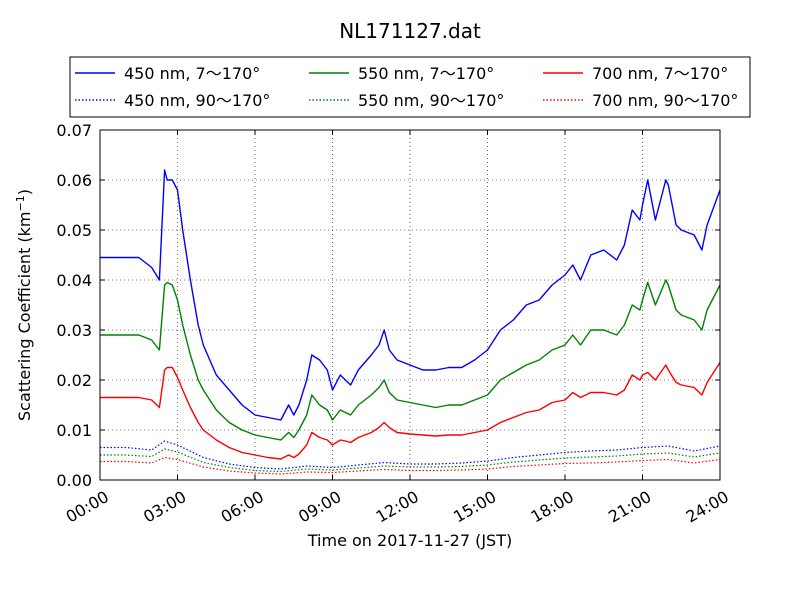  Describe the element at coordinates (74, 280) in the screenshot. I see `y-tick-label: 0.04` at that location.